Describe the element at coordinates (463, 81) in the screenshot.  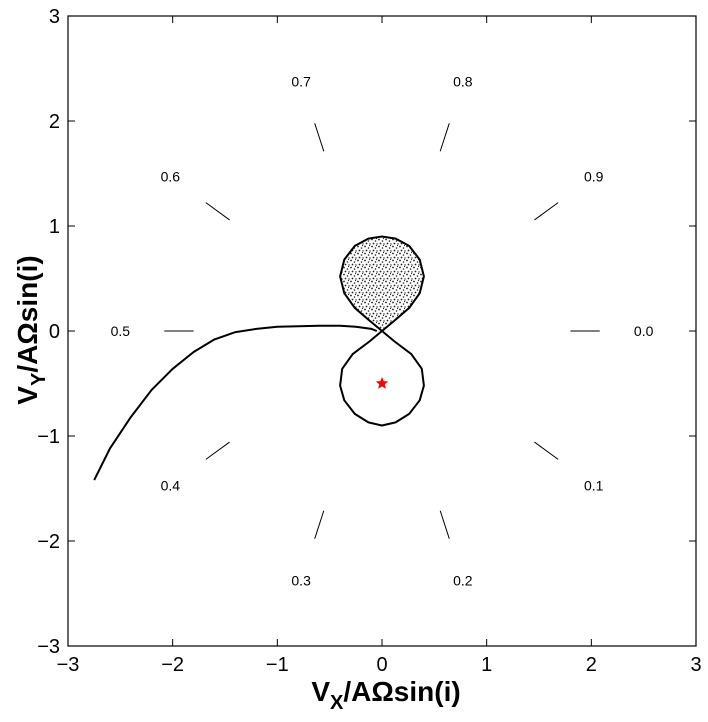
I see `phase-label: 0.8` at that location.